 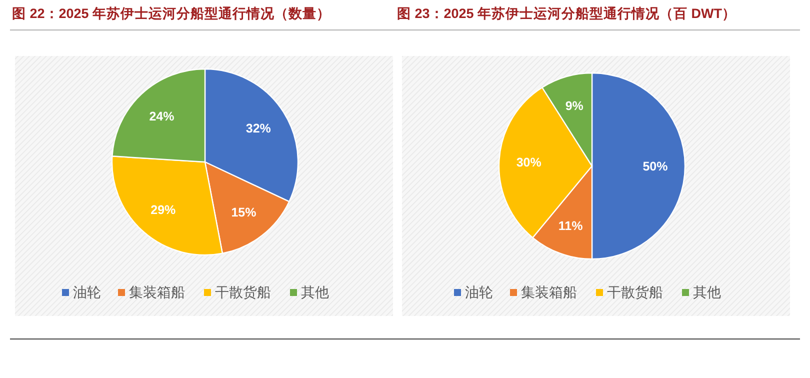 What do you see at coordinates (258, 129) in the screenshot?
I see `data-label: 32%` at bounding box center [258, 129].